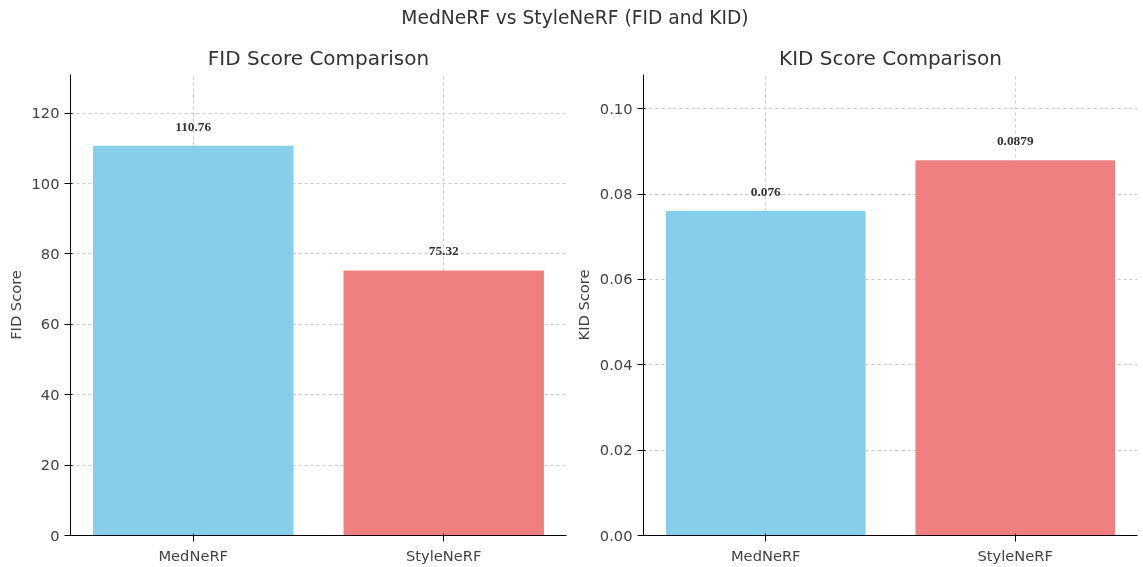 Image resolution: width=1143 pixels, height=567 pixels. What do you see at coordinates (890, 57) in the screenshot?
I see `chart-title: KID Score Comparison` at bounding box center [890, 57].